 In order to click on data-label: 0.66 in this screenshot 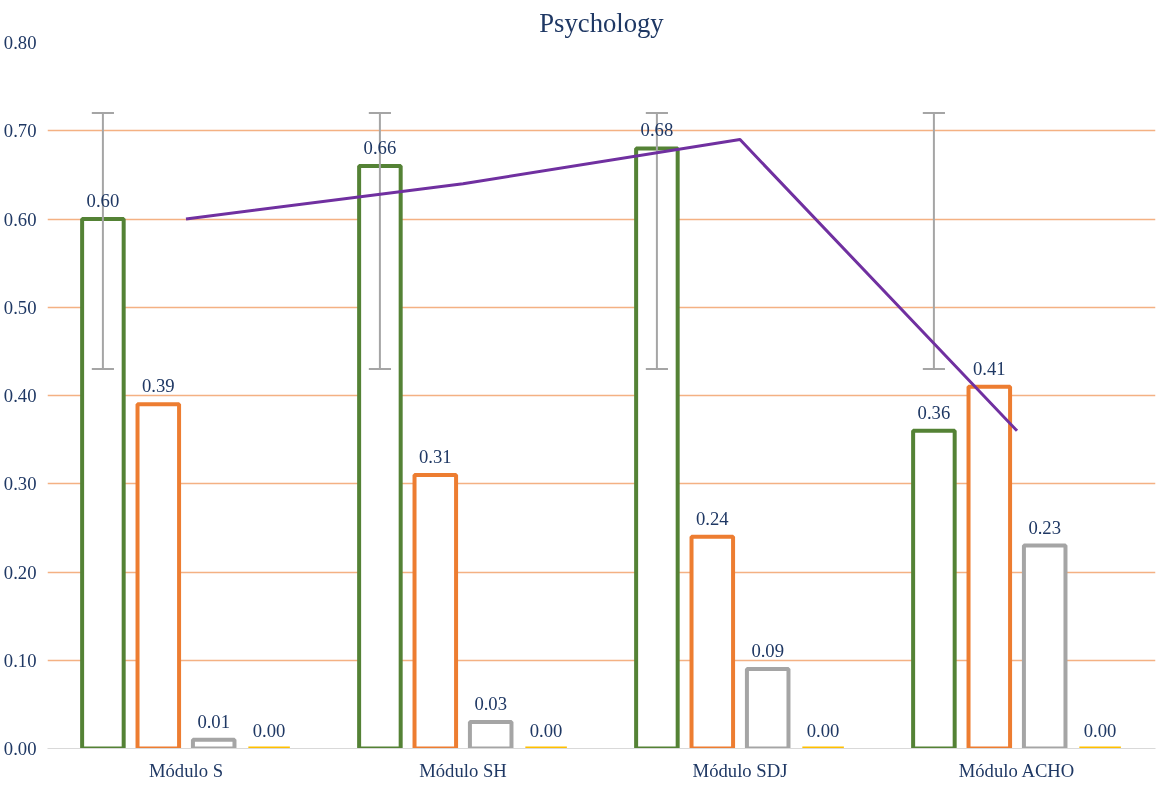, I will do `click(380, 148)`.